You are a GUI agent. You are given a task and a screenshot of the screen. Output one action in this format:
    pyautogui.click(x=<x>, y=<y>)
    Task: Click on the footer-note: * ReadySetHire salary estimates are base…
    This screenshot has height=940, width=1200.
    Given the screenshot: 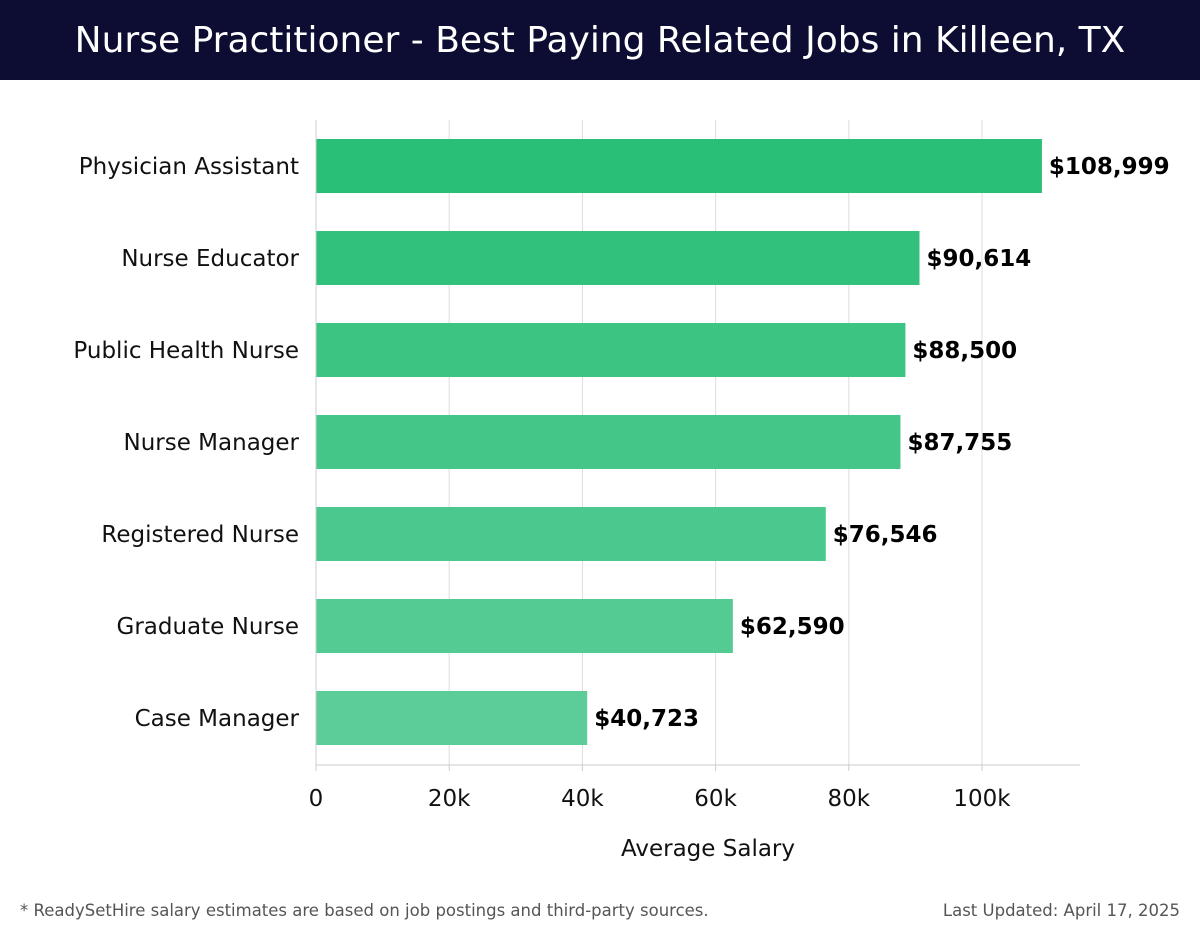 What is the action you would take?
    pyautogui.click(x=364, y=910)
    